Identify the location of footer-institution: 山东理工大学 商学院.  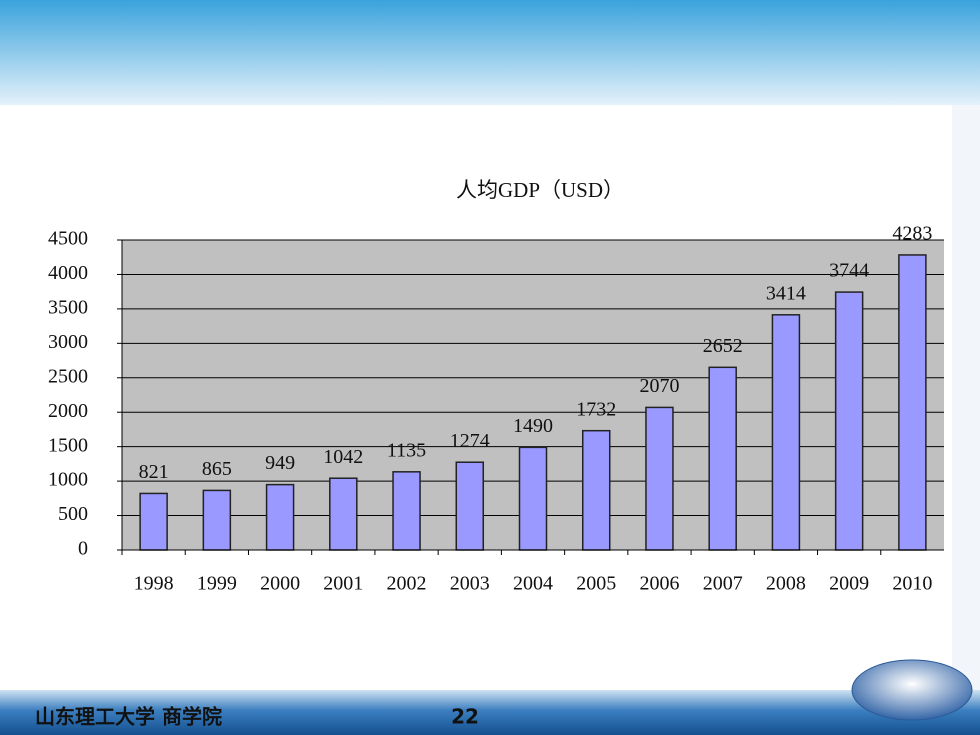
(128, 717).